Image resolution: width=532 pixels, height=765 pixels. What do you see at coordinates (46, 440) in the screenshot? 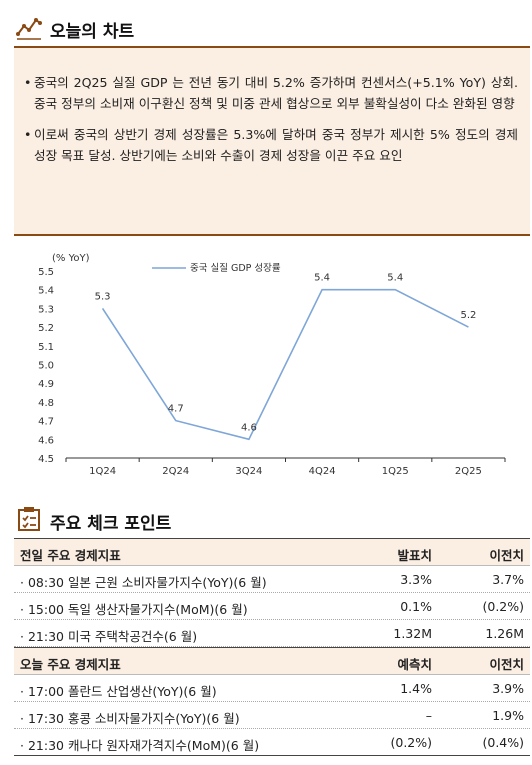
I see `y-tick-label: 4.6` at bounding box center [46, 440].